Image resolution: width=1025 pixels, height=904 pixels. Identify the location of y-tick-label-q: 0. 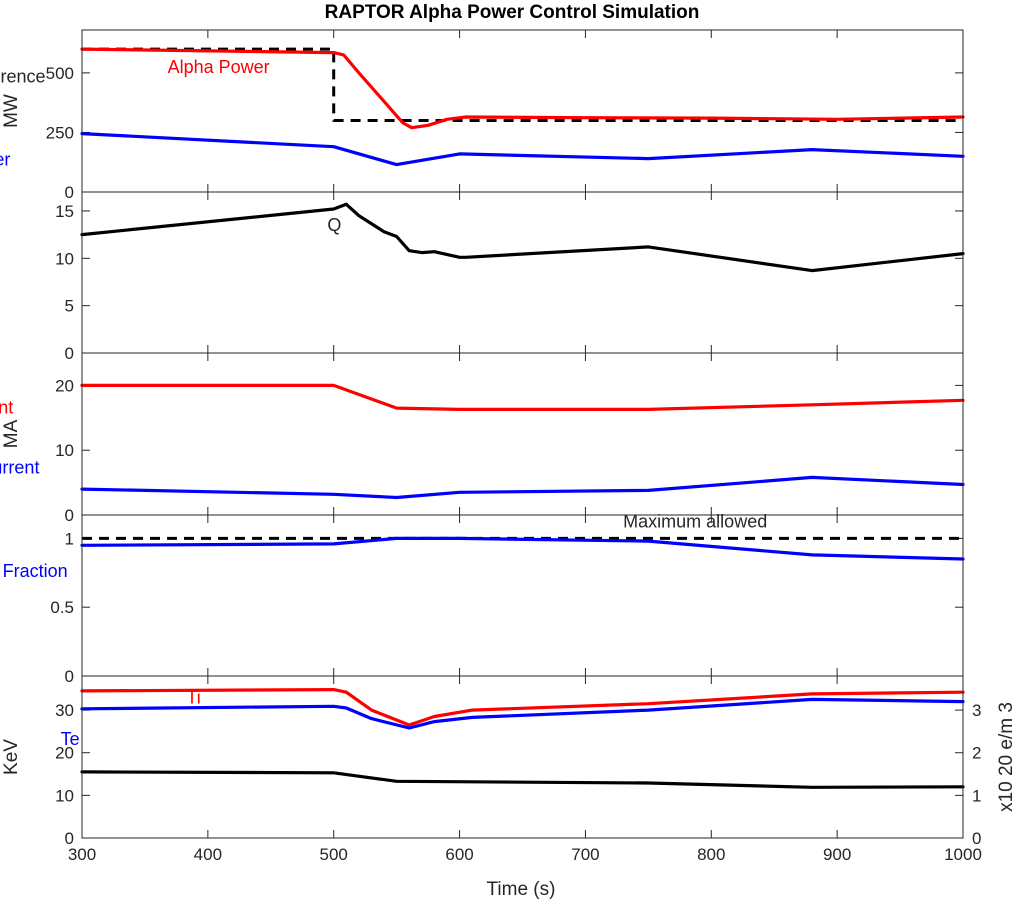
(69, 353).